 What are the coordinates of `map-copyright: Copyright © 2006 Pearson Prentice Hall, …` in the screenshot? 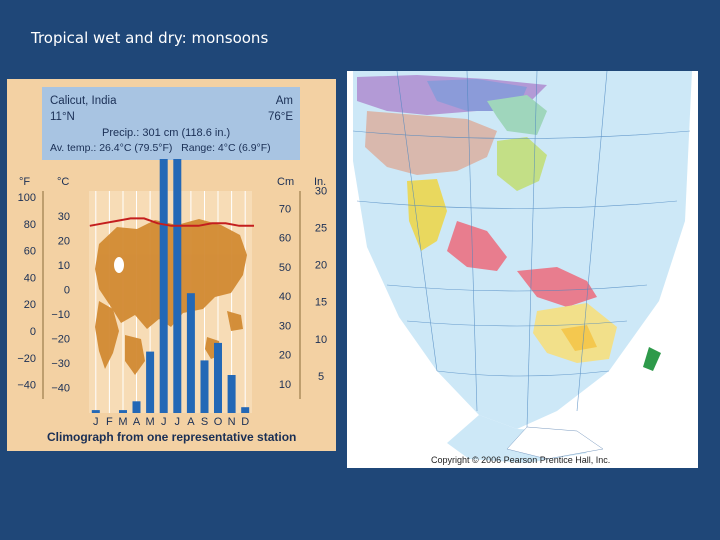 It's located at (520, 460).